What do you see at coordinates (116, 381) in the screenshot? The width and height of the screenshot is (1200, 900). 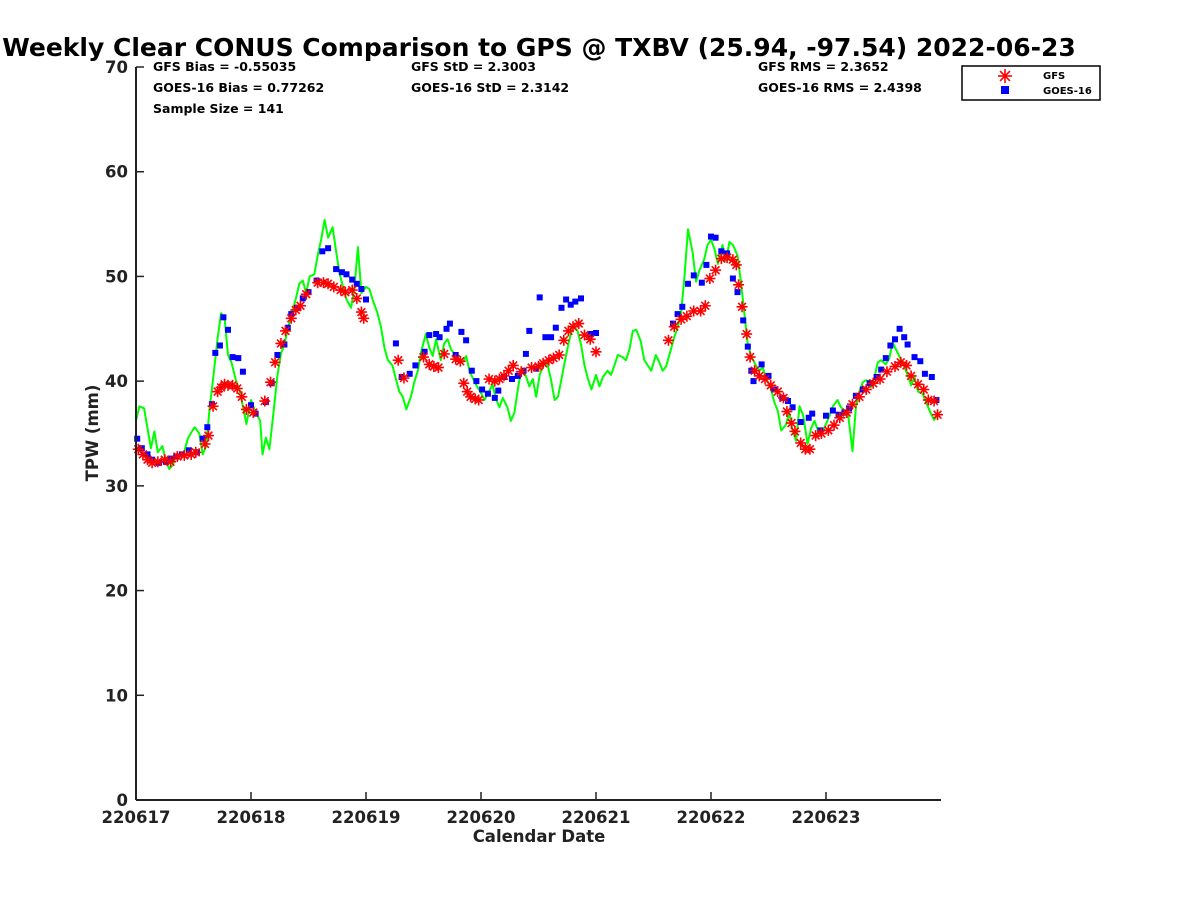 I see `y-tick-label: 40` at bounding box center [116, 381].